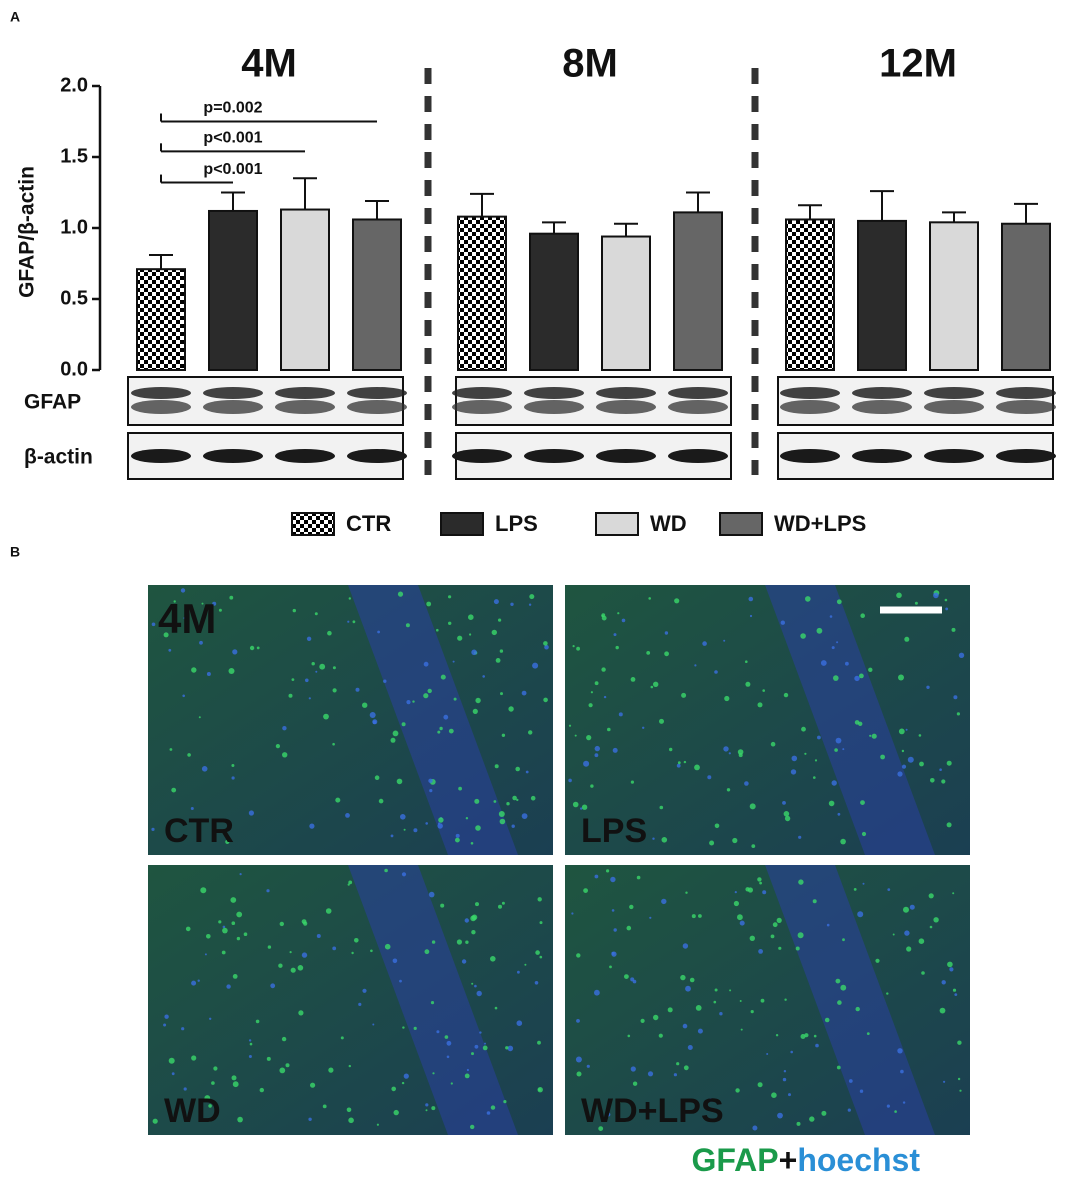  What do you see at coordinates (806, 1160) in the screenshot?
I see `stain-label: GFAP+hoechst` at bounding box center [806, 1160].